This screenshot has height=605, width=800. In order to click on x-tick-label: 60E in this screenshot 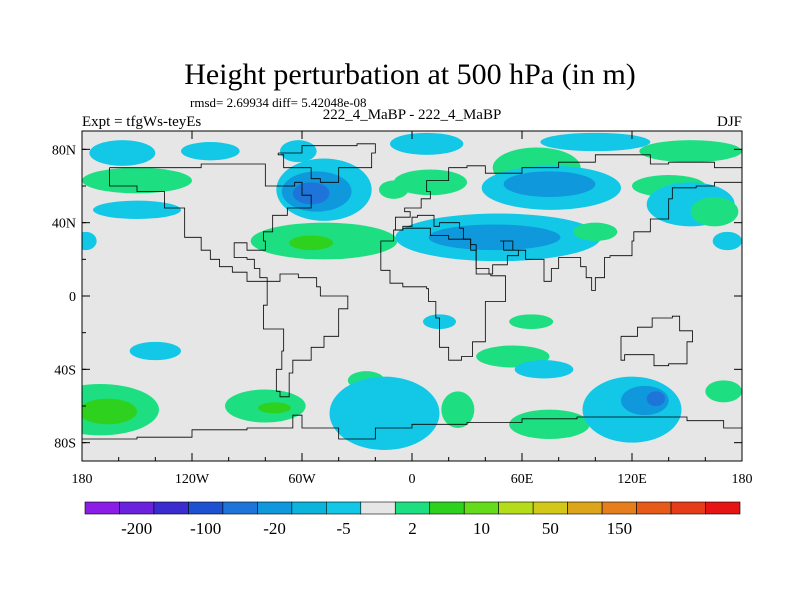, I will do `click(522, 479)`.